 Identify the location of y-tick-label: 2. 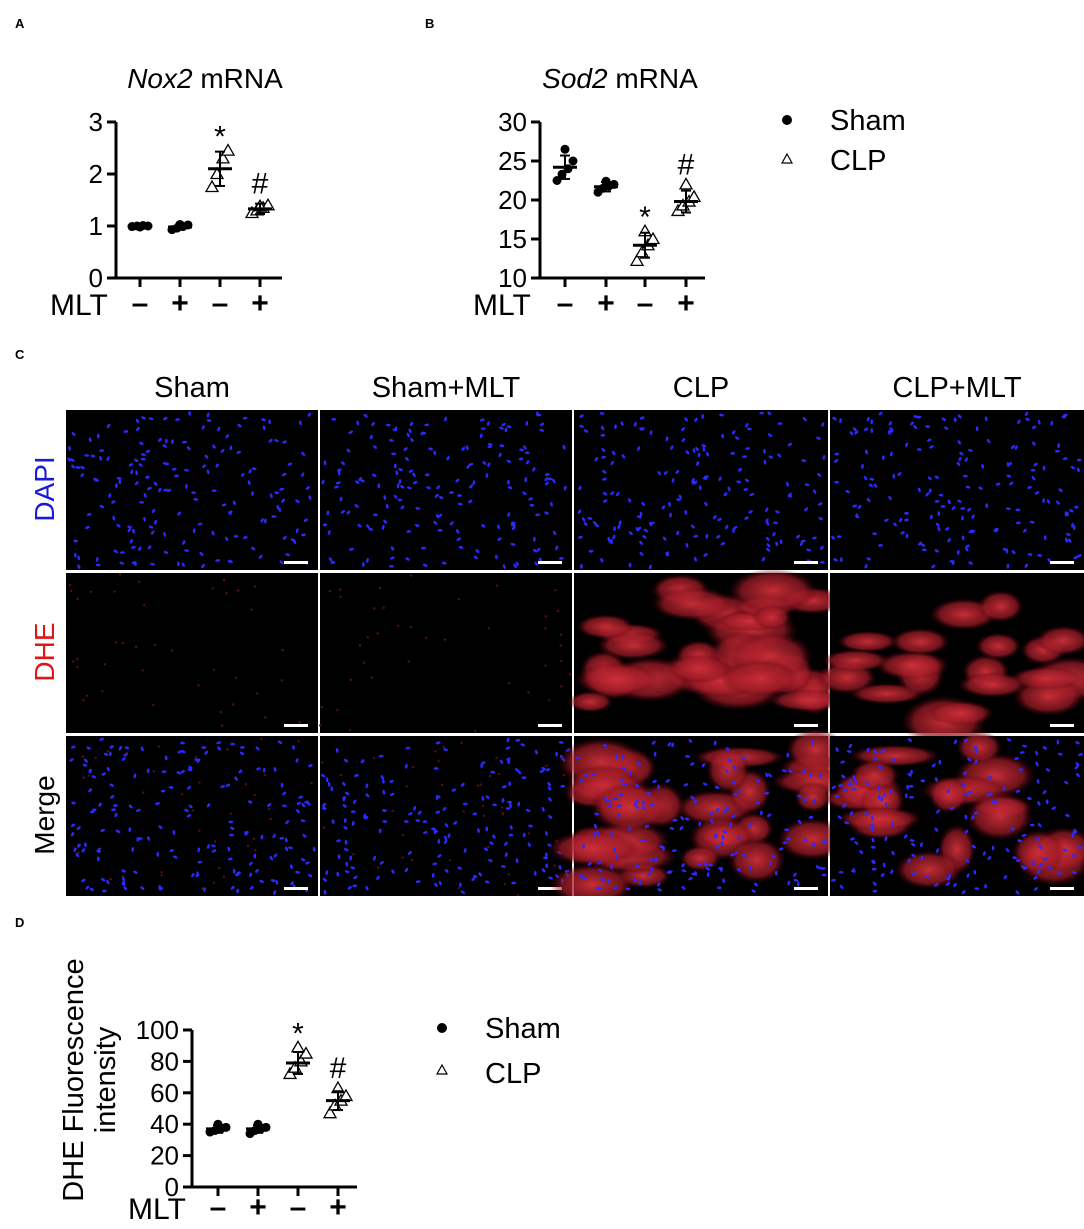
(96, 174).